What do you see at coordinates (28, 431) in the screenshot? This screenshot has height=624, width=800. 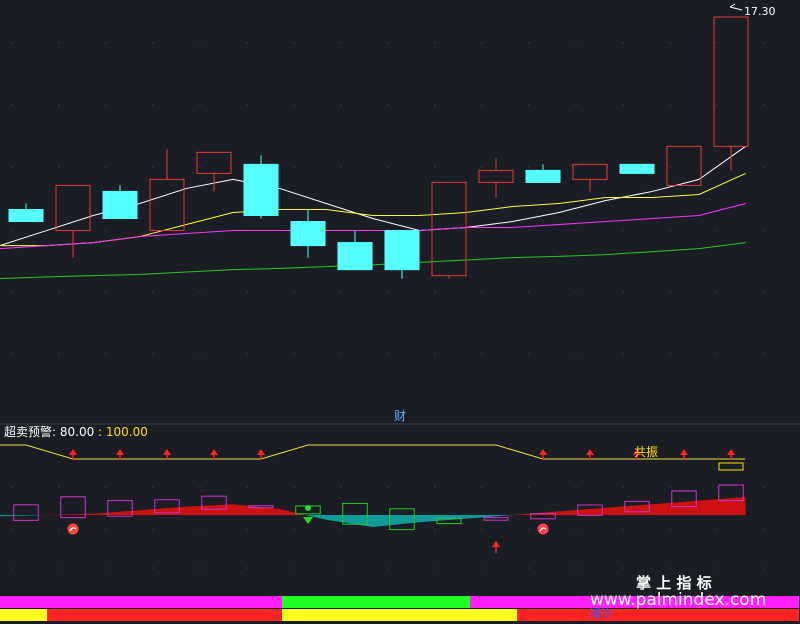 I see `indicator-title-label: 超卖预警` at bounding box center [28, 431].